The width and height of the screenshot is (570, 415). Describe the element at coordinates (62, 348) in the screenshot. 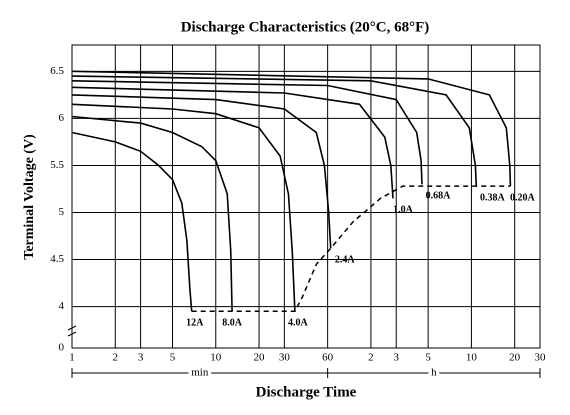

I see `y-break-label: 0` at that location.